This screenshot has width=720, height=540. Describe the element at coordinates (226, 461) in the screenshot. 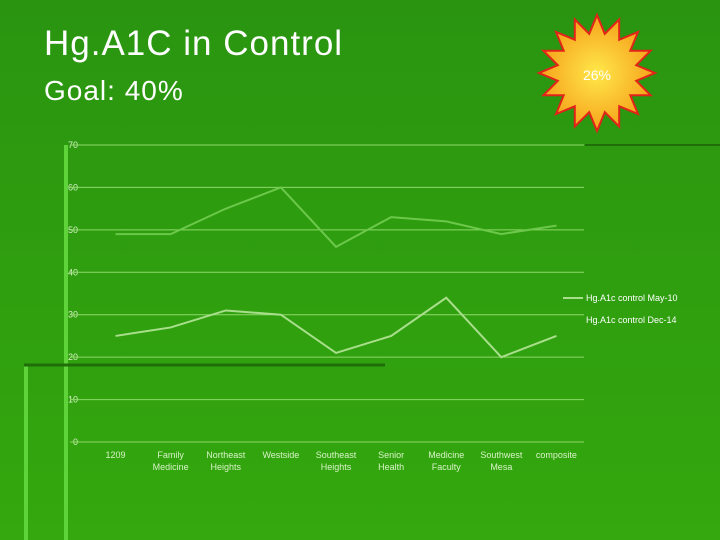

I see `x-tick-label: Northeast Heights` at that location.